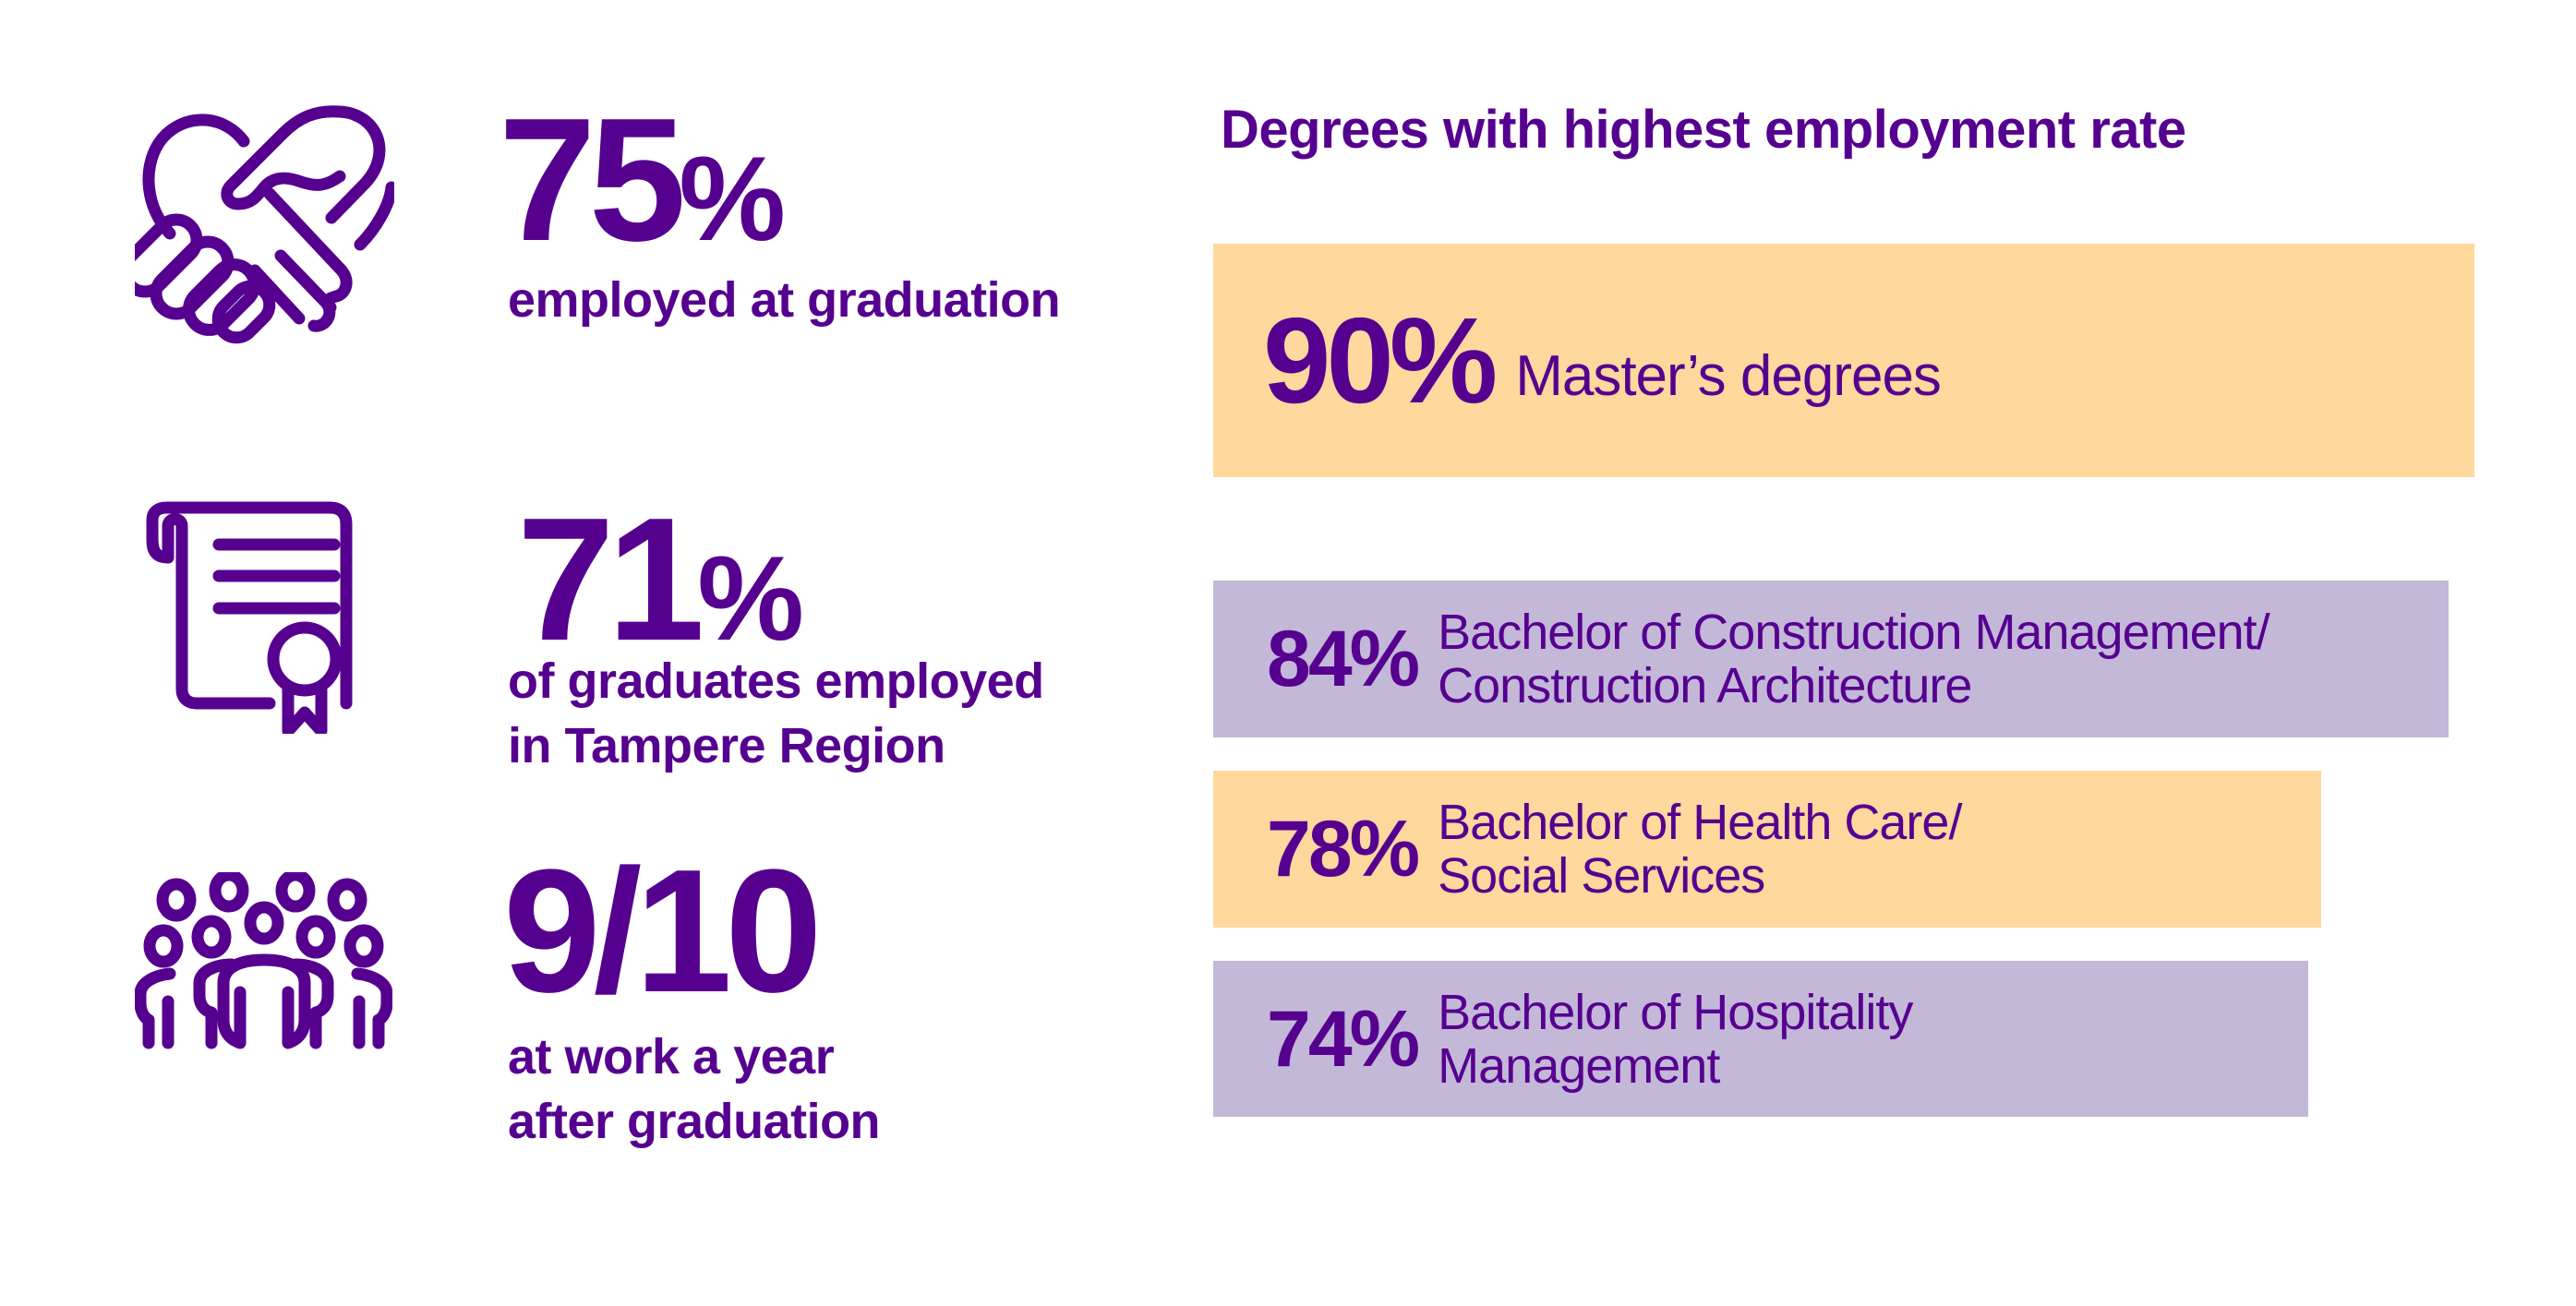 The height and width of the screenshot is (1306, 2576). I want to click on degree-bar-hospitality: 74% Bachelor of Hospitality Management, so click(1760, 1039).